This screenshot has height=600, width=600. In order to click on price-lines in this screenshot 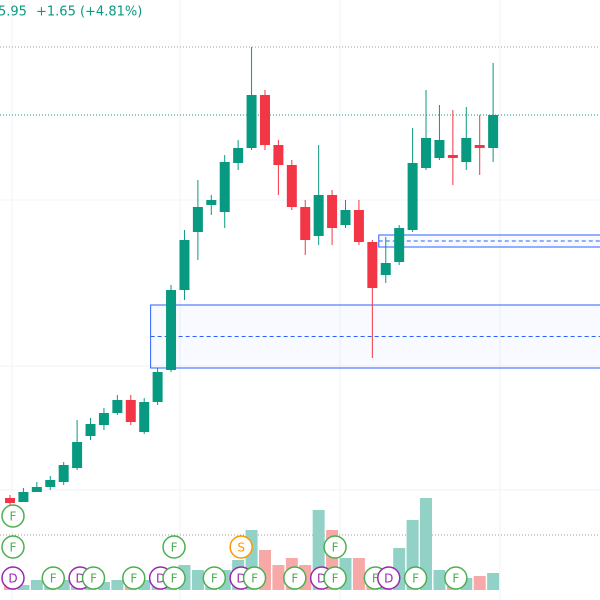, I will do `click(300, 81)`.